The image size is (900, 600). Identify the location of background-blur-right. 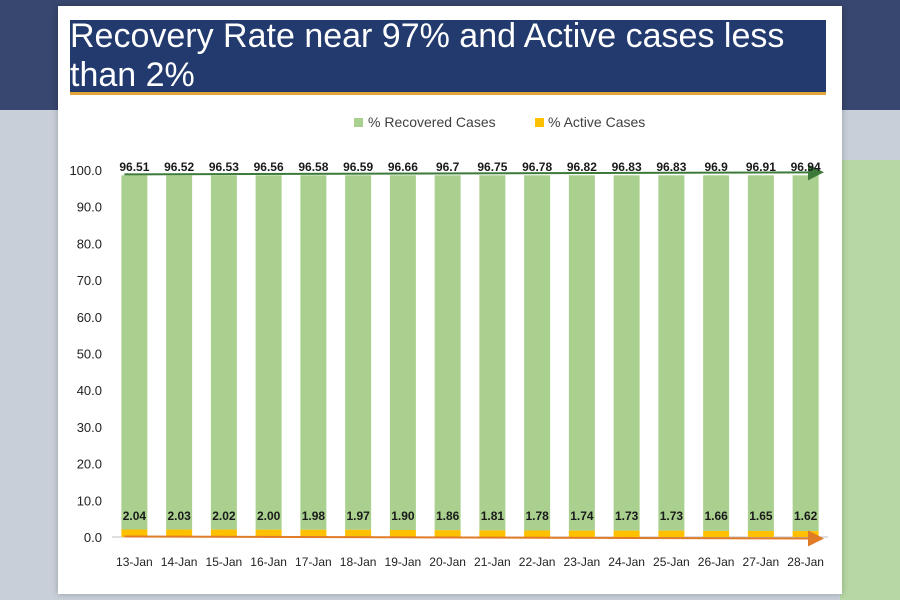
(870, 380).